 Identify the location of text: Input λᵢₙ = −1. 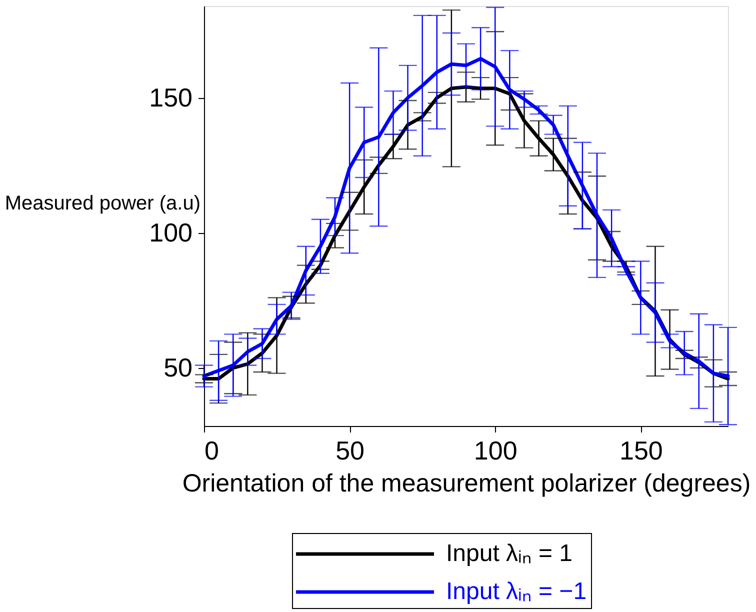
(516, 591).